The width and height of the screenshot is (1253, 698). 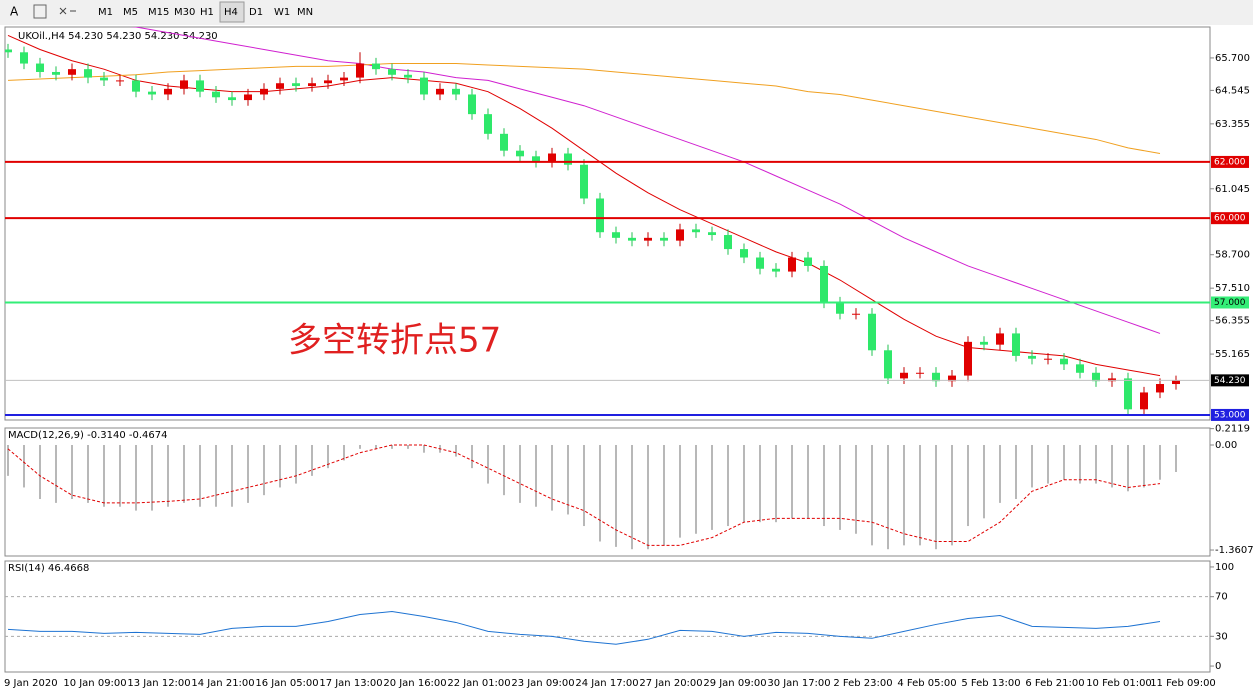 I want to click on y-tick-label: 0, so click(x=1218, y=666).